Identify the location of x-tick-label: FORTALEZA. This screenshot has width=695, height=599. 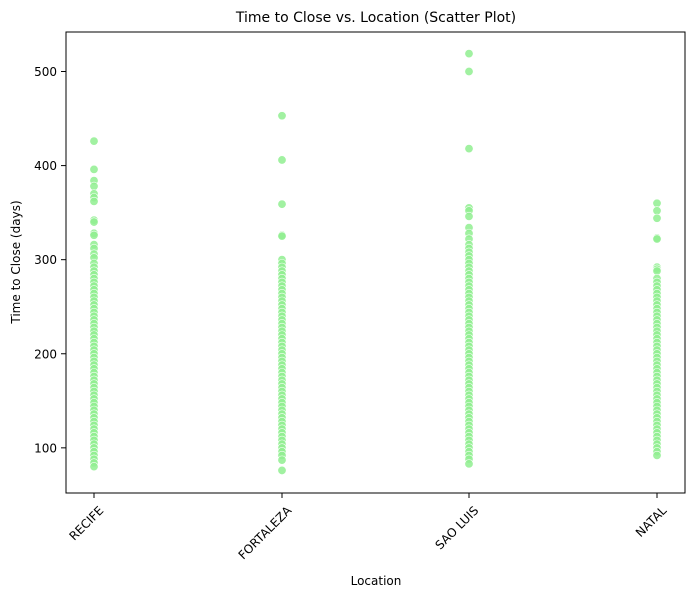
(265, 532).